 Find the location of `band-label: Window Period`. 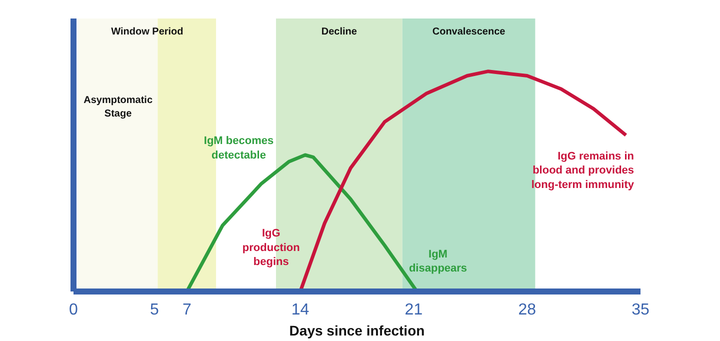

band-label: Window Period is located at coordinates (147, 32).